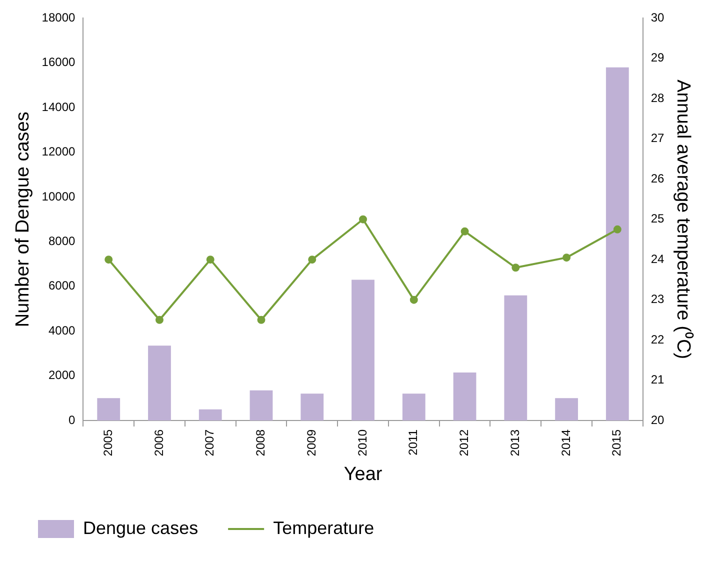  What do you see at coordinates (323, 528) in the screenshot?
I see `legend-label: Temperature` at bounding box center [323, 528].